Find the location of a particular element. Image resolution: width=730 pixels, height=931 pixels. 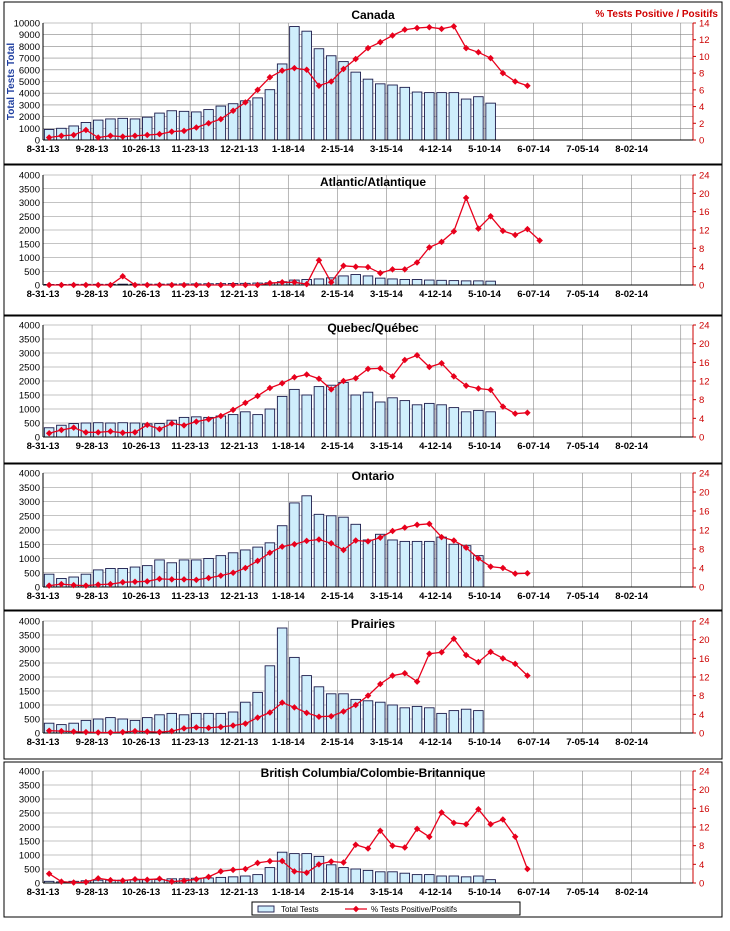

y2-tick-label: 20 is located at coordinates (704, 640).